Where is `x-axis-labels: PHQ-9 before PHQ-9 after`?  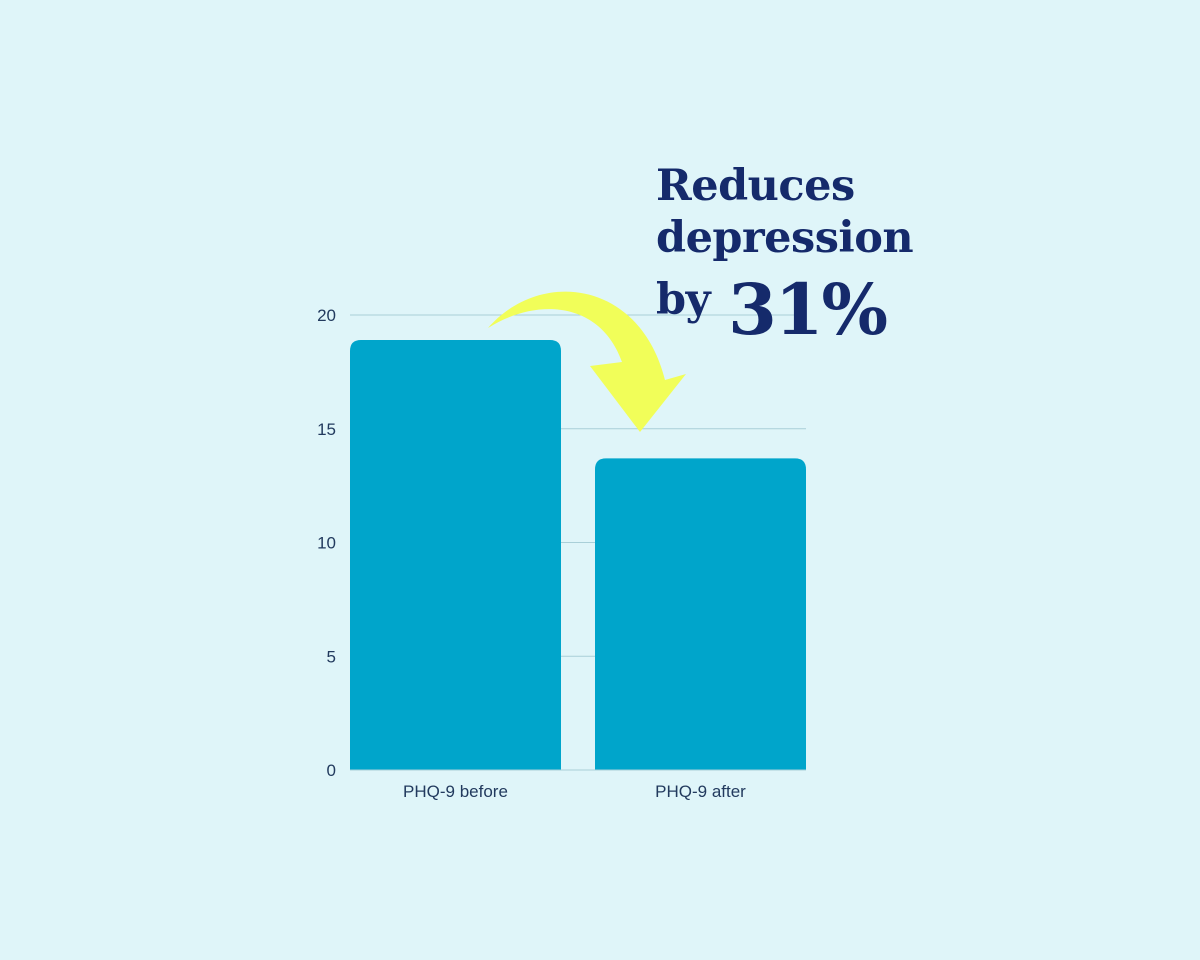 x-axis-labels: PHQ-9 before PHQ-9 after is located at coordinates (574, 791).